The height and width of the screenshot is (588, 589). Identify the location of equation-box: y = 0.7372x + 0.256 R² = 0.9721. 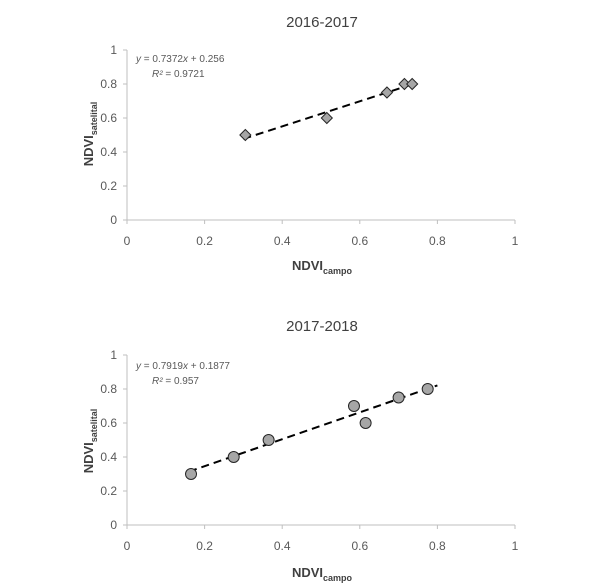
(180, 67).